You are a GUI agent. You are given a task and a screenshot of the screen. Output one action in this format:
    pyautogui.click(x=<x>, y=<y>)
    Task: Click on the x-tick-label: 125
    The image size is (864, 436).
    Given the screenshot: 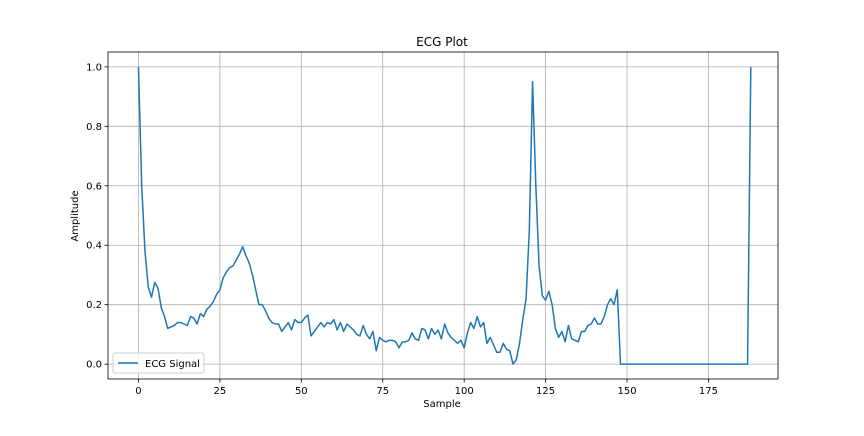 What is the action you would take?
    pyautogui.click(x=545, y=391)
    